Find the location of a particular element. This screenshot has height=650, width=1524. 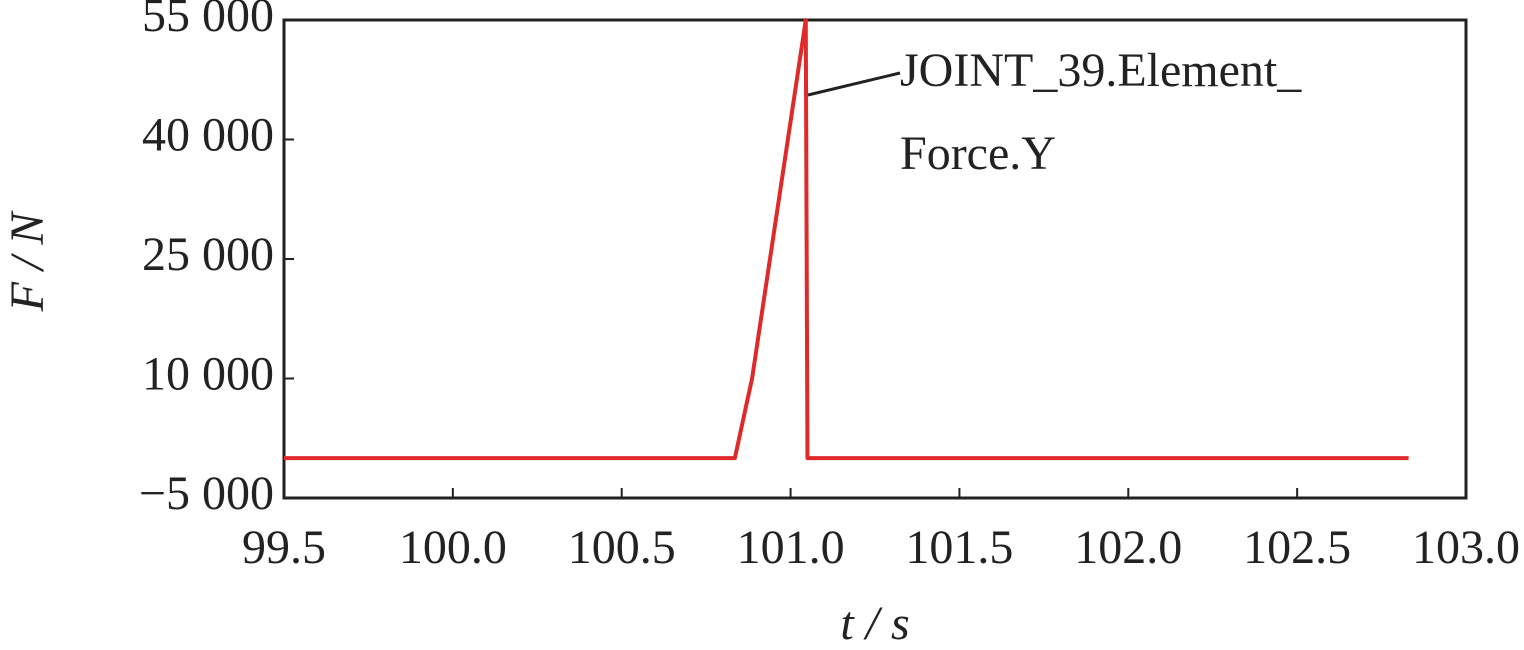

x-tick-label: 101.5 is located at coordinates (959, 547).